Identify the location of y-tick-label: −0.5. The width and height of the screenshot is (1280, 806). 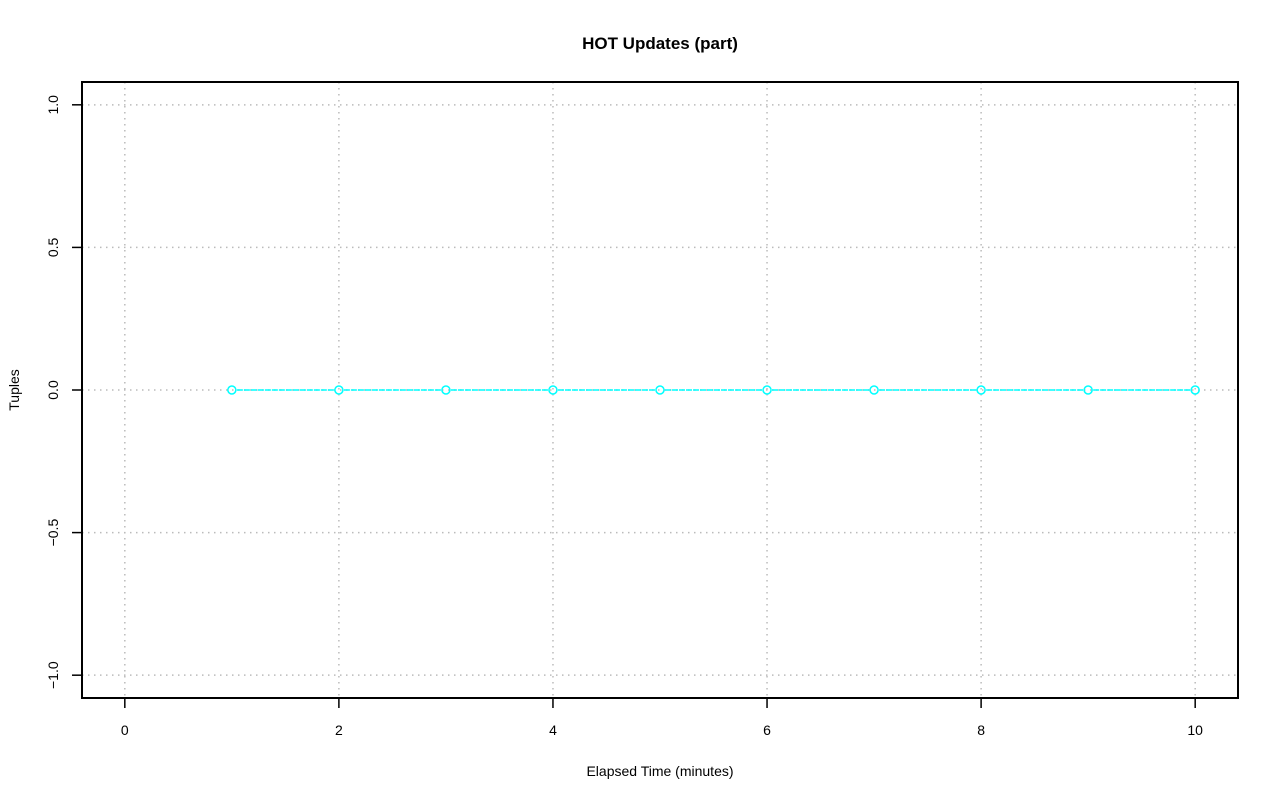
(53, 533).